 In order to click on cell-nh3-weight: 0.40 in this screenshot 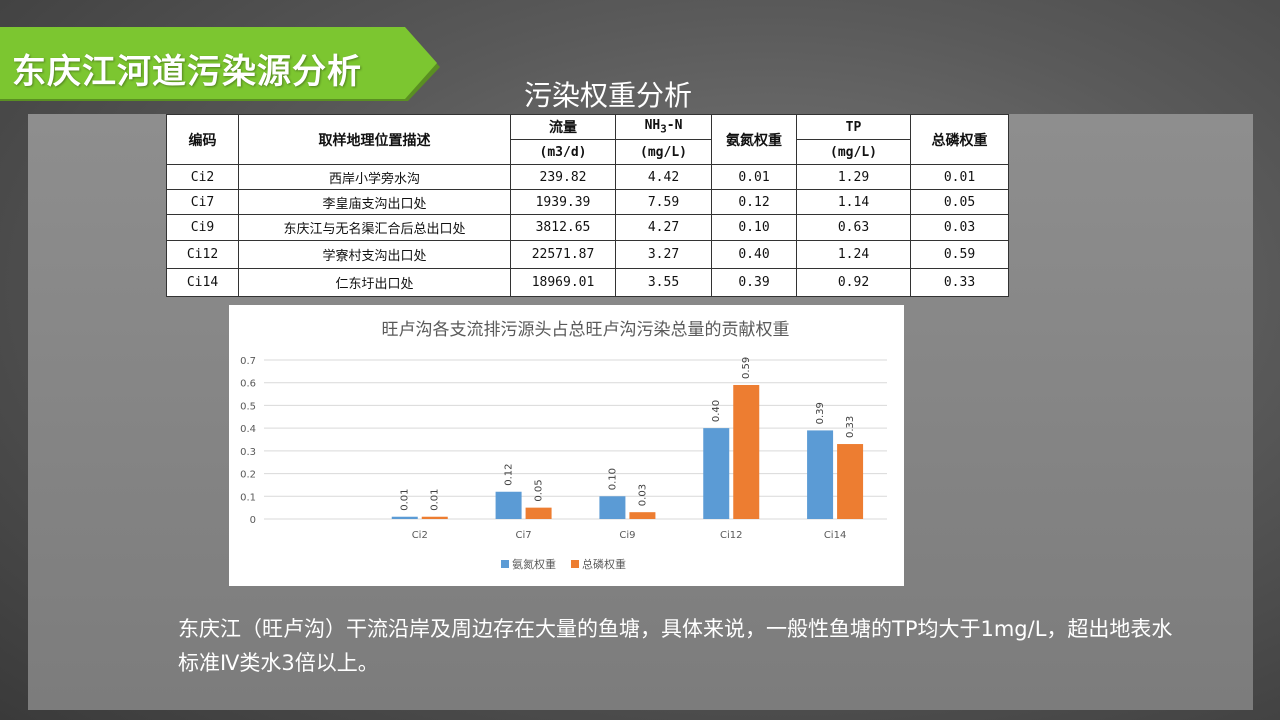, I will do `click(754, 254)`.